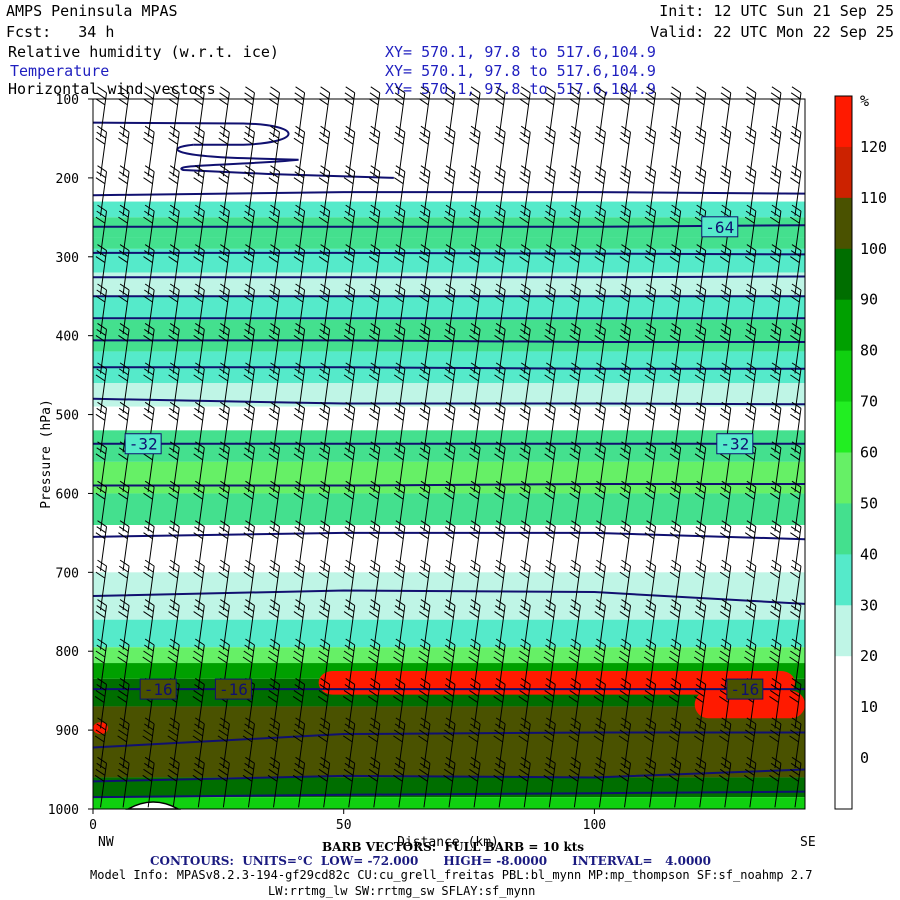 The image size is (900, 900). Describe the element at coordinates (873, 249) in the screenshot. I see `colorbar-tick-label: 100` at that location.